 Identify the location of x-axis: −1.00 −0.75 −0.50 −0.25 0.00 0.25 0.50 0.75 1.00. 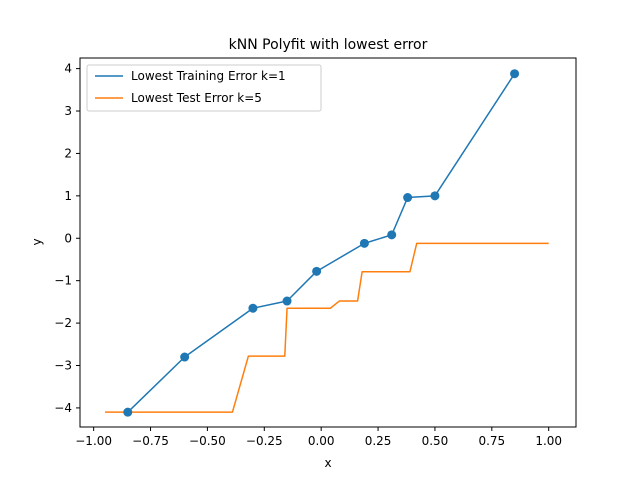
(318, 437).